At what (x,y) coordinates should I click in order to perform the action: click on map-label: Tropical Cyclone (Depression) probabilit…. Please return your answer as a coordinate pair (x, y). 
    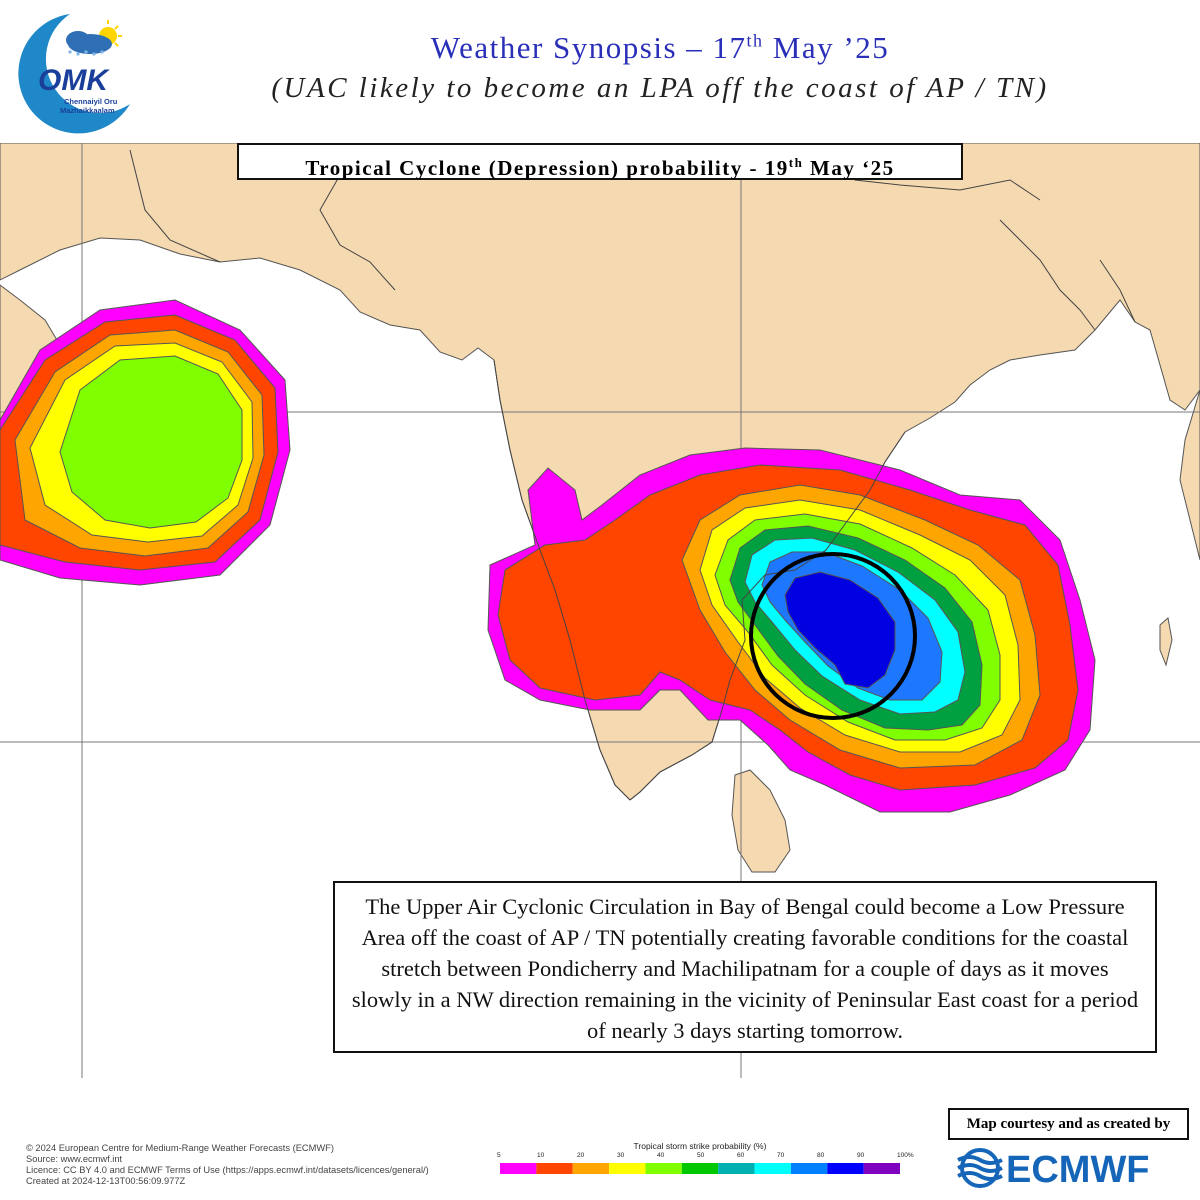
    Looking at the image, I should click on (600, 161).